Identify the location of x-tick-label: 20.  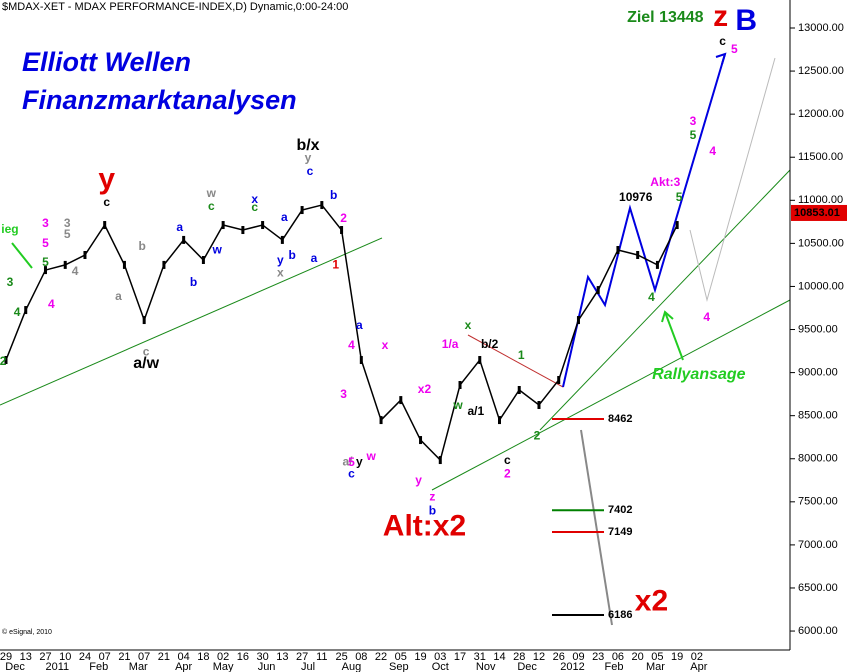
(638, 657).